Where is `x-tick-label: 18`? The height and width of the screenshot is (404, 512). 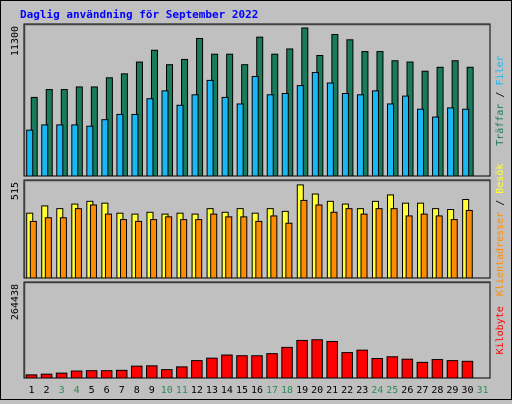
x-tick-label: 18 is located at coordinates (287, 390).